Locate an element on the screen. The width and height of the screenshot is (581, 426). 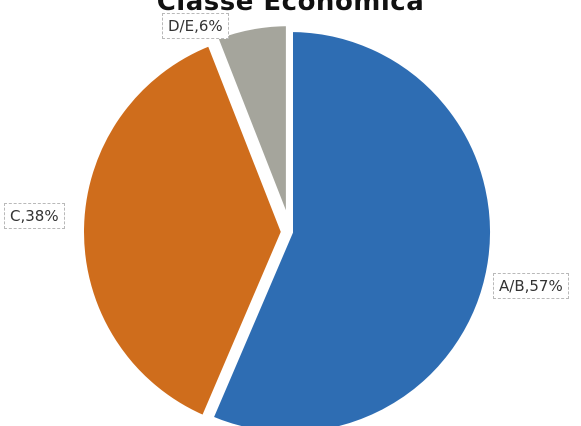
data-label-d-e: D/E,6% is located at coordinates (195, 26).